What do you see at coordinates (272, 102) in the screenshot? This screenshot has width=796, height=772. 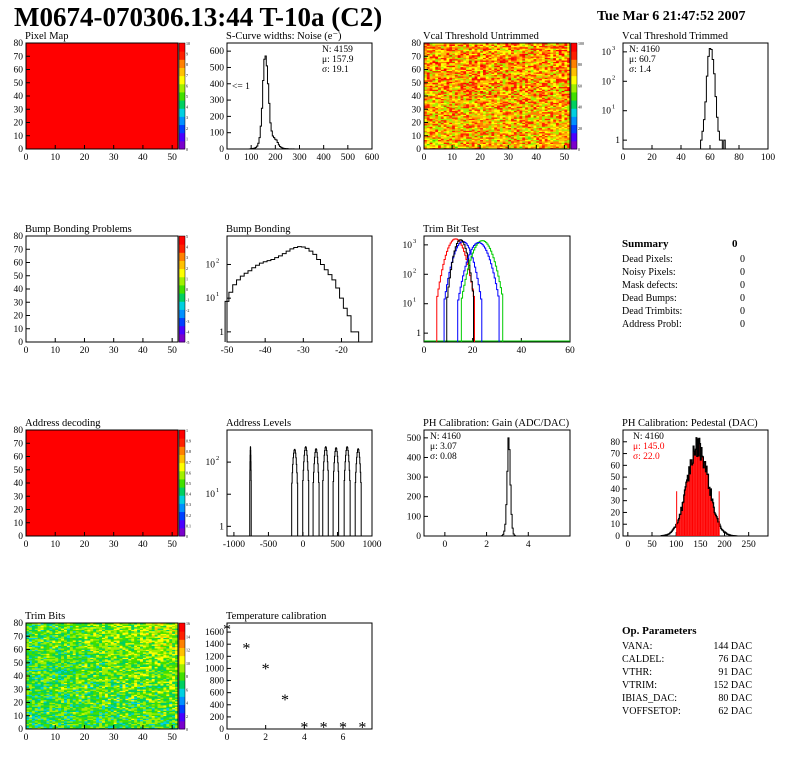 I see `histogram-line` at bounding box center [272, 102].